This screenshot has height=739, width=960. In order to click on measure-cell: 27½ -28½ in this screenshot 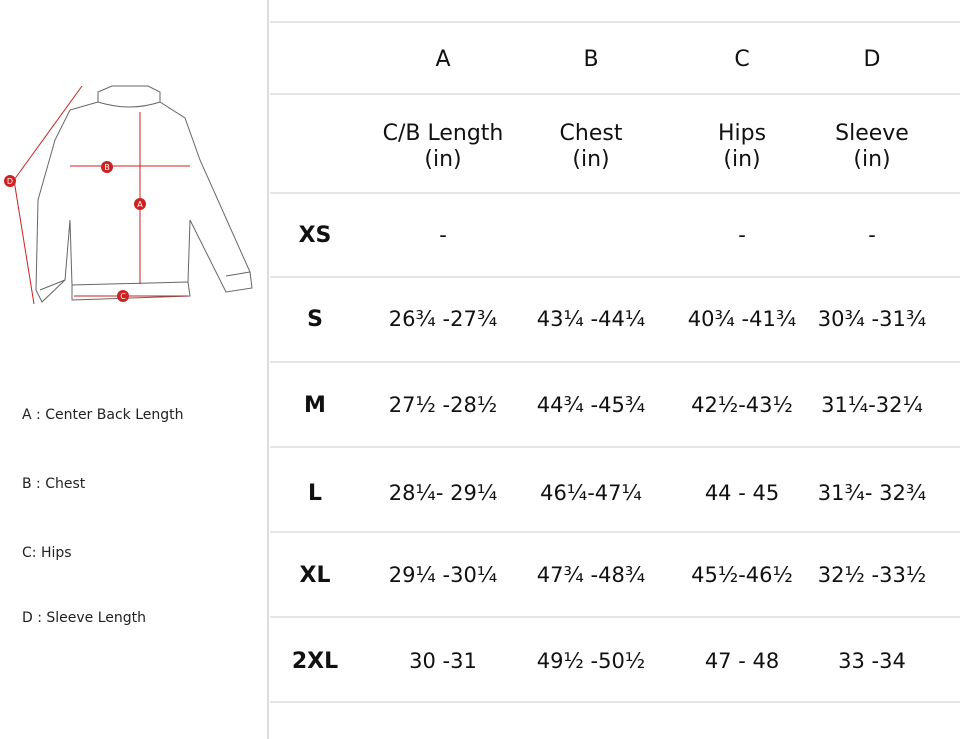, I will do `click(443, 405)`.